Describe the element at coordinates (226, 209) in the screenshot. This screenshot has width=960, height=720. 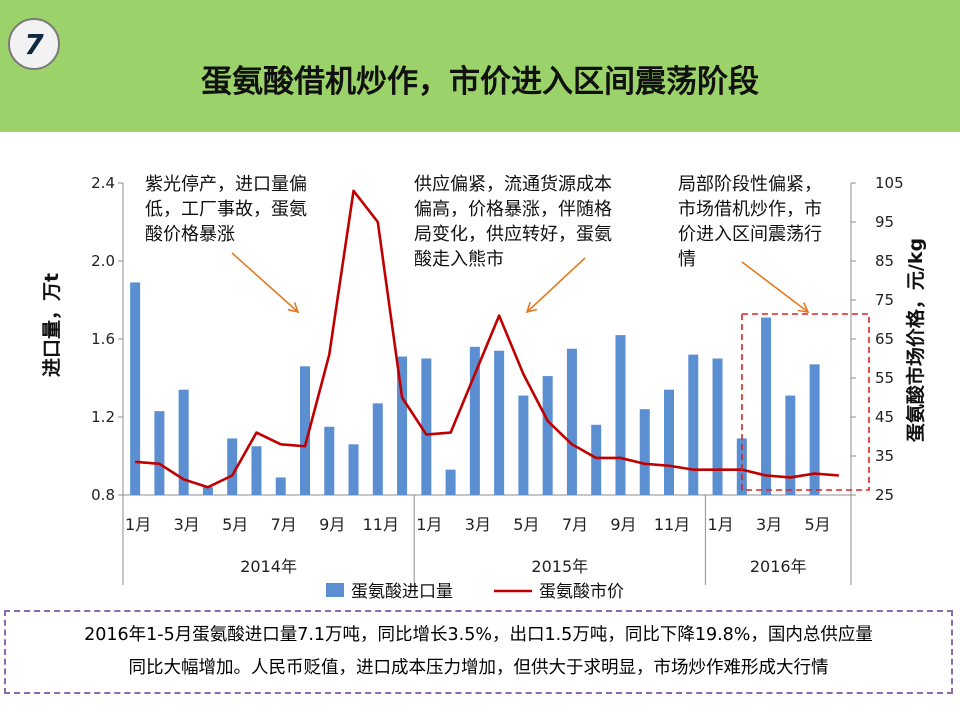
I see `annotation-text: 低，工厂事故，蛋氨` at that location.